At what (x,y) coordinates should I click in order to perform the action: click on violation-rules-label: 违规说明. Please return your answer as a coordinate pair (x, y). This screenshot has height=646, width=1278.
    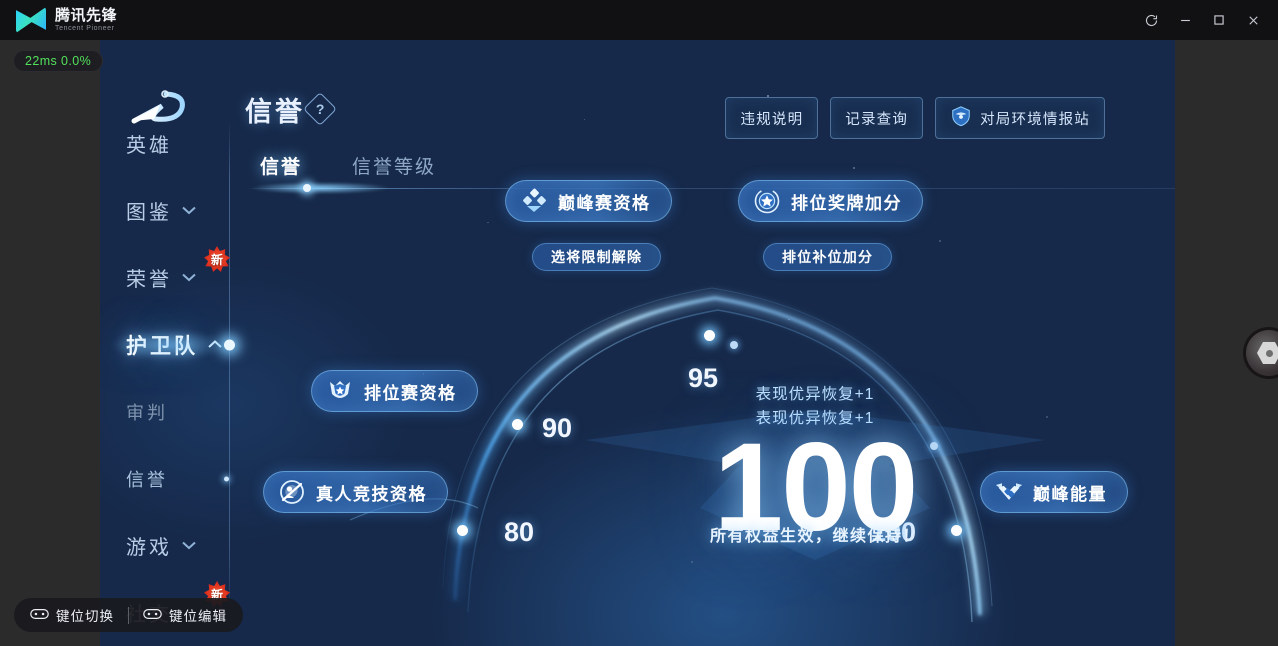
    Looking at the image, I should click on (772, 119).